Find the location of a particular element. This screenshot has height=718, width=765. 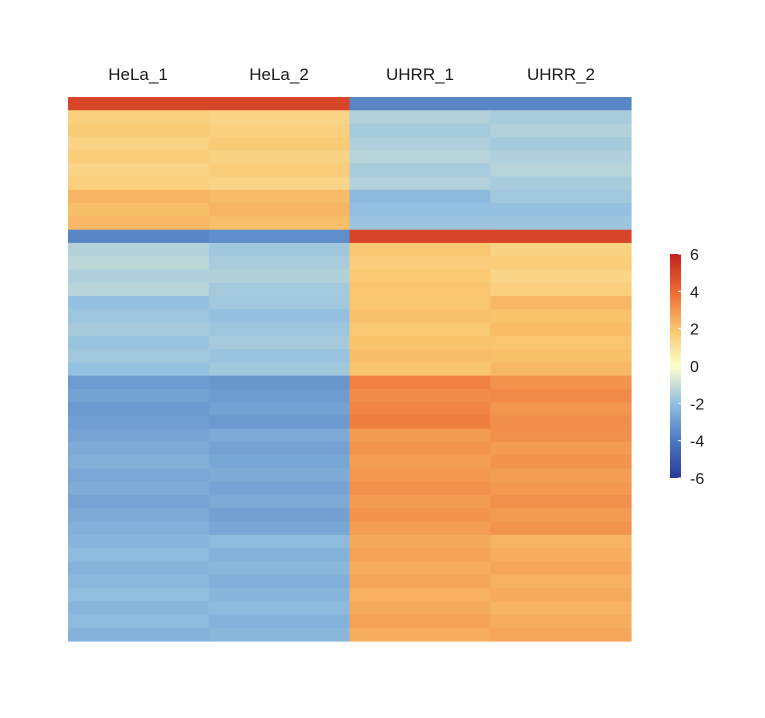

column-labels: HeLa_1 HeLa_2 UHRR_1 UHRR_2 is located at coordinates (351, 74).